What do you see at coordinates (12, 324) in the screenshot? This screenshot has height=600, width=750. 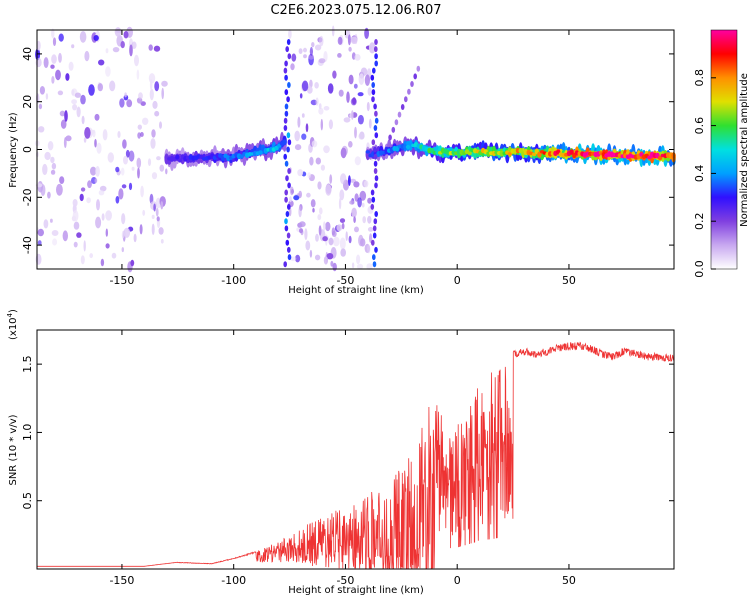 I see `snr-multiplier-label: (x104)` at bounding box center [12, 324].